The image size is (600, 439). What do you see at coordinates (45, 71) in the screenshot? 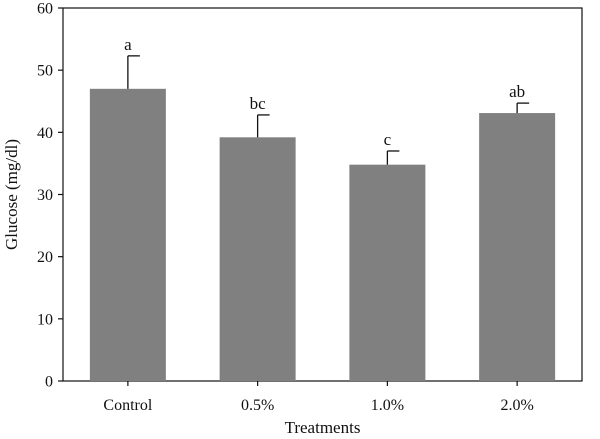
I see `y-tick-label: 50` at bounding box center [45, 71].